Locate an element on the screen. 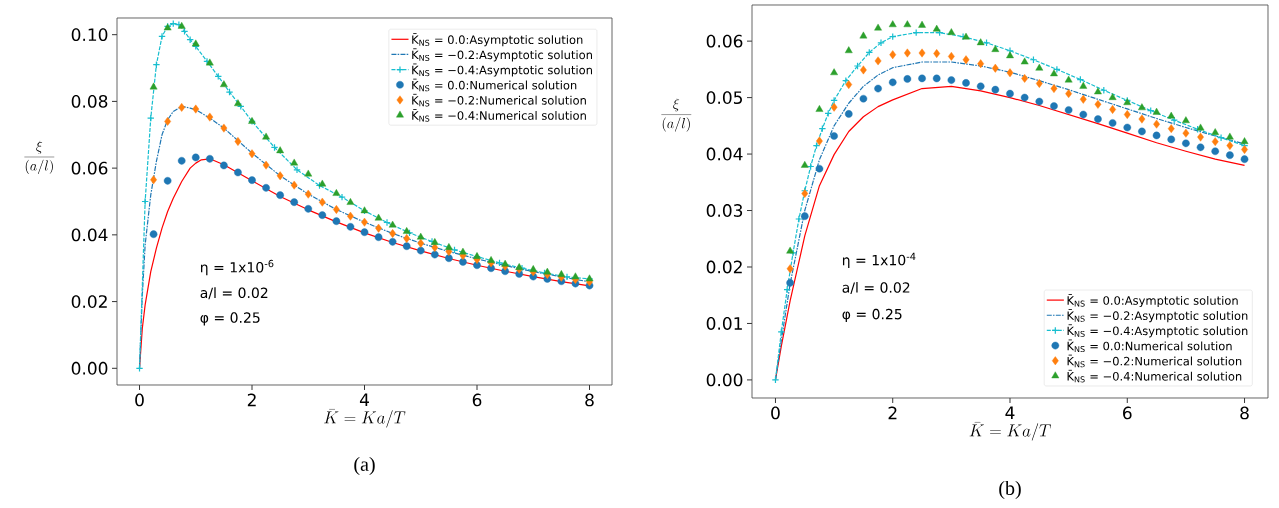  annotation: η = 1x10$^{-4}$ is located at coordinates (879, 260).